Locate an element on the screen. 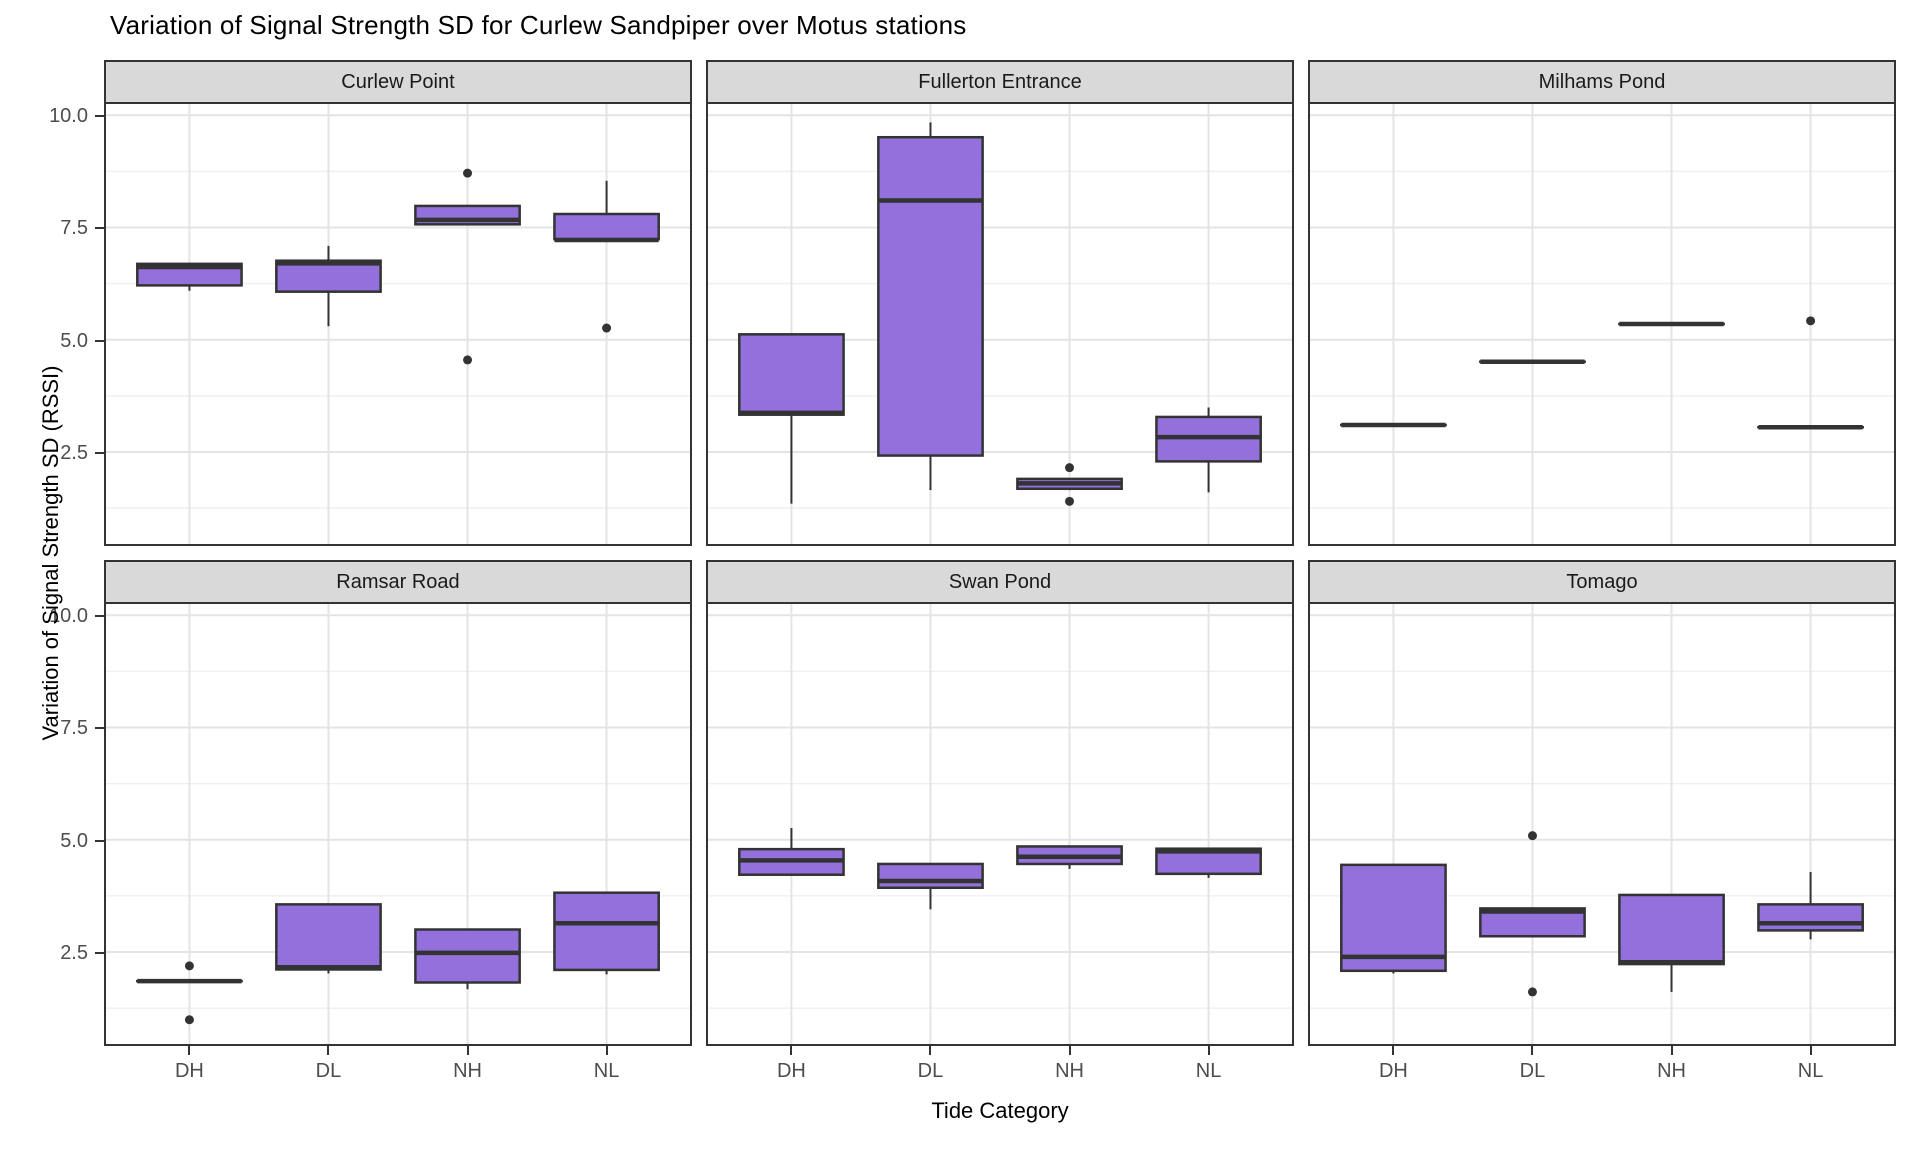 The image size is (1920, 1152). boxplot-ramsar-road-dl is located at coordinates (328, 938).